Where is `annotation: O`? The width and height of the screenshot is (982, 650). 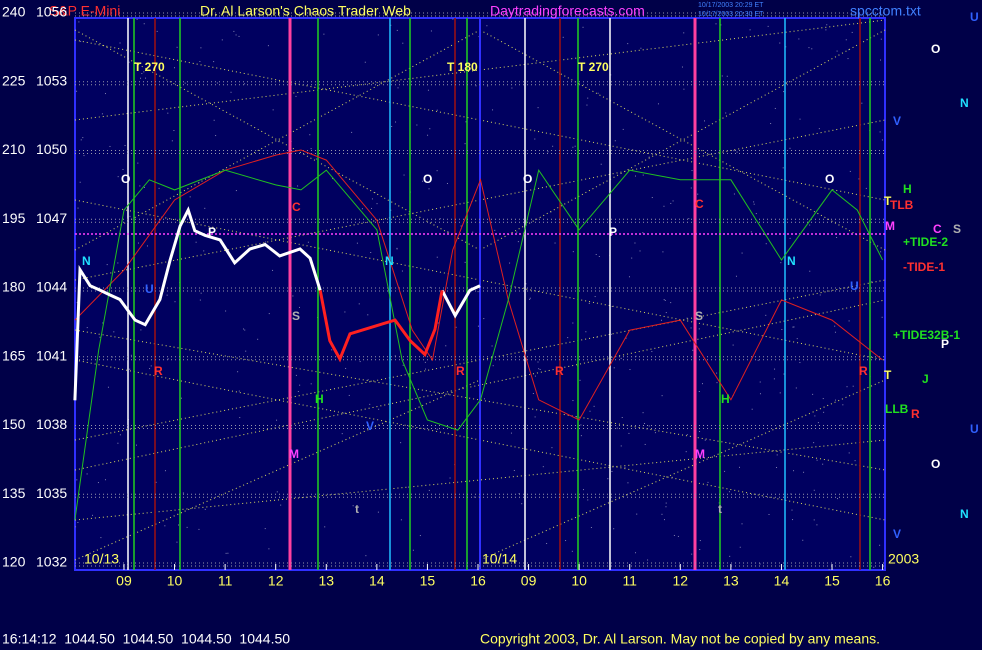
annotation: O is located at coordinates (427, 179).